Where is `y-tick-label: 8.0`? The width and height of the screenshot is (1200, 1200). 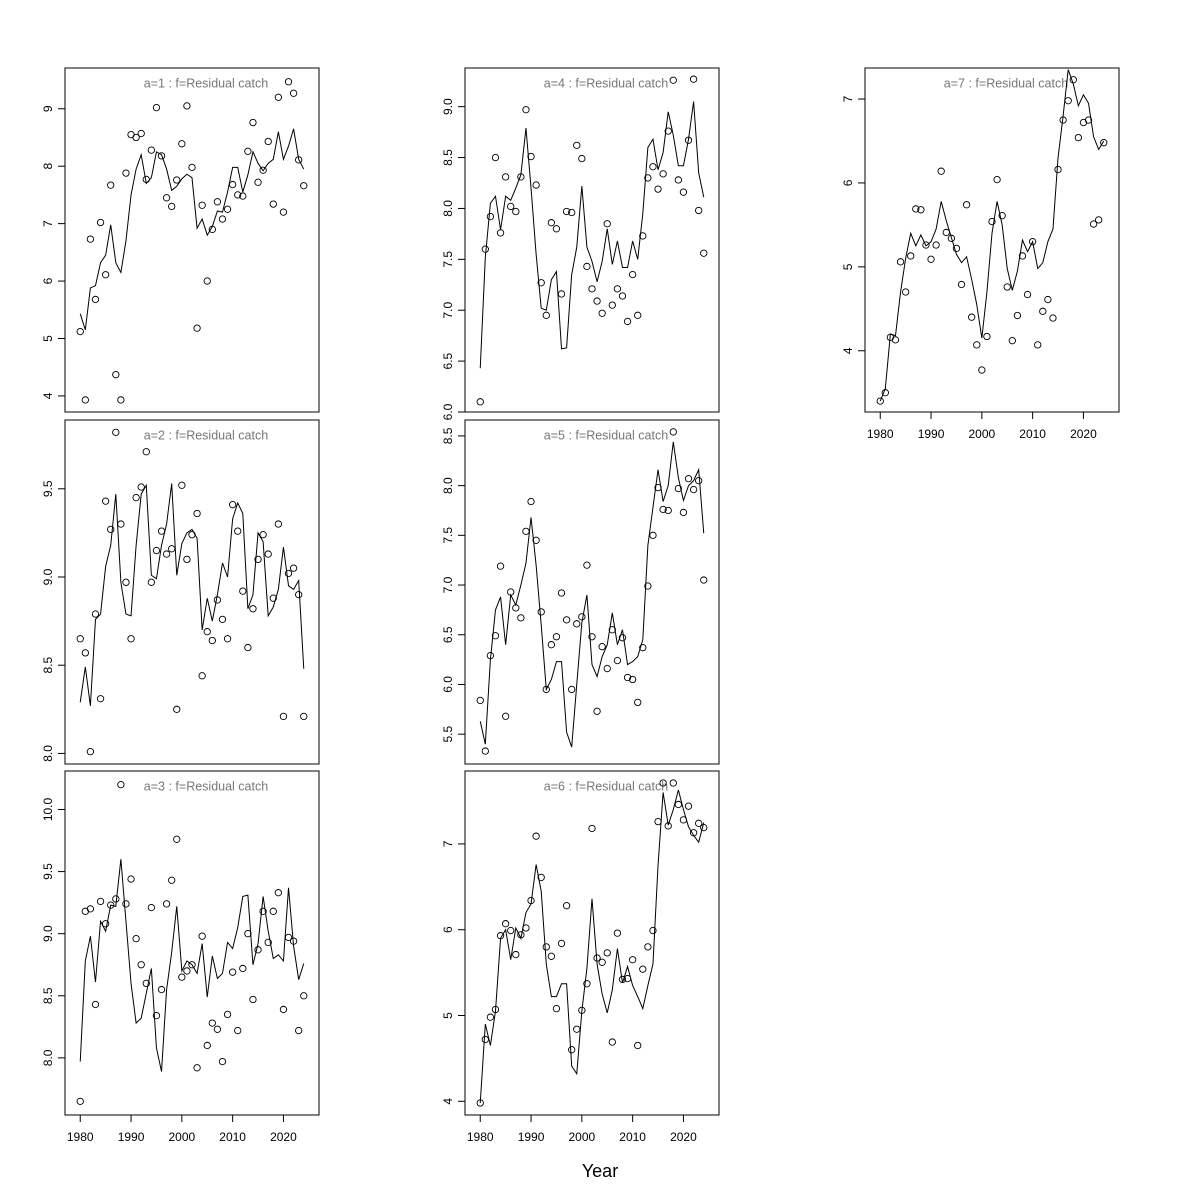
y-tick-label: 8.0 is located at coordinates (448, 208).